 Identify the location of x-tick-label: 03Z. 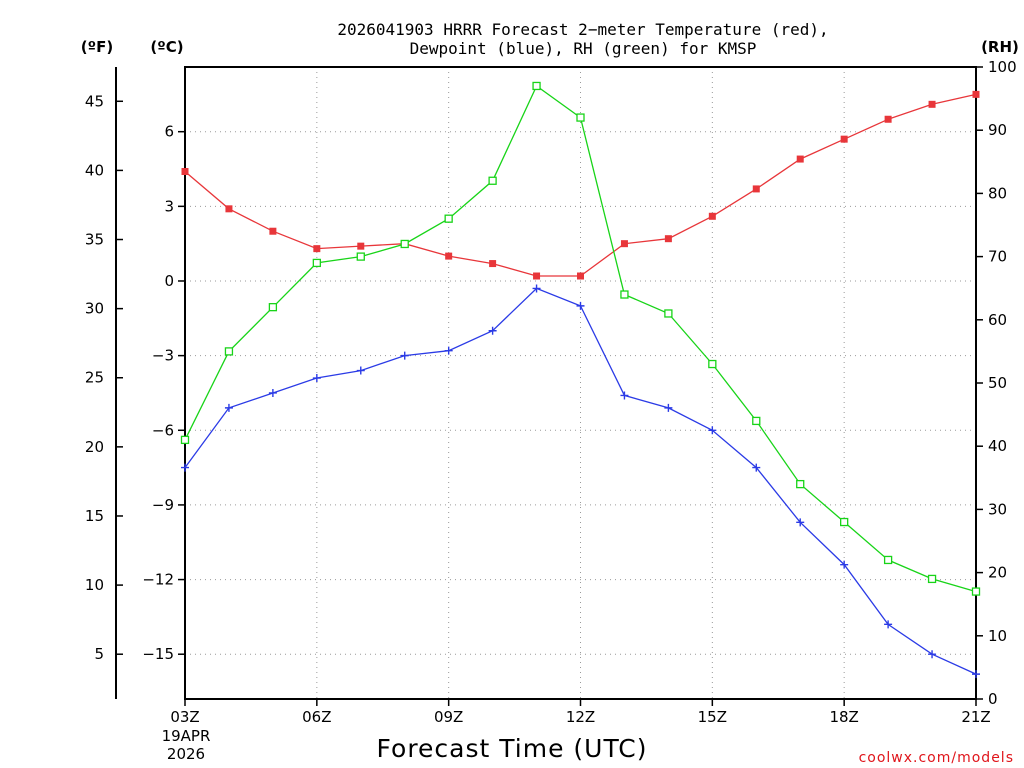
(184, 717).